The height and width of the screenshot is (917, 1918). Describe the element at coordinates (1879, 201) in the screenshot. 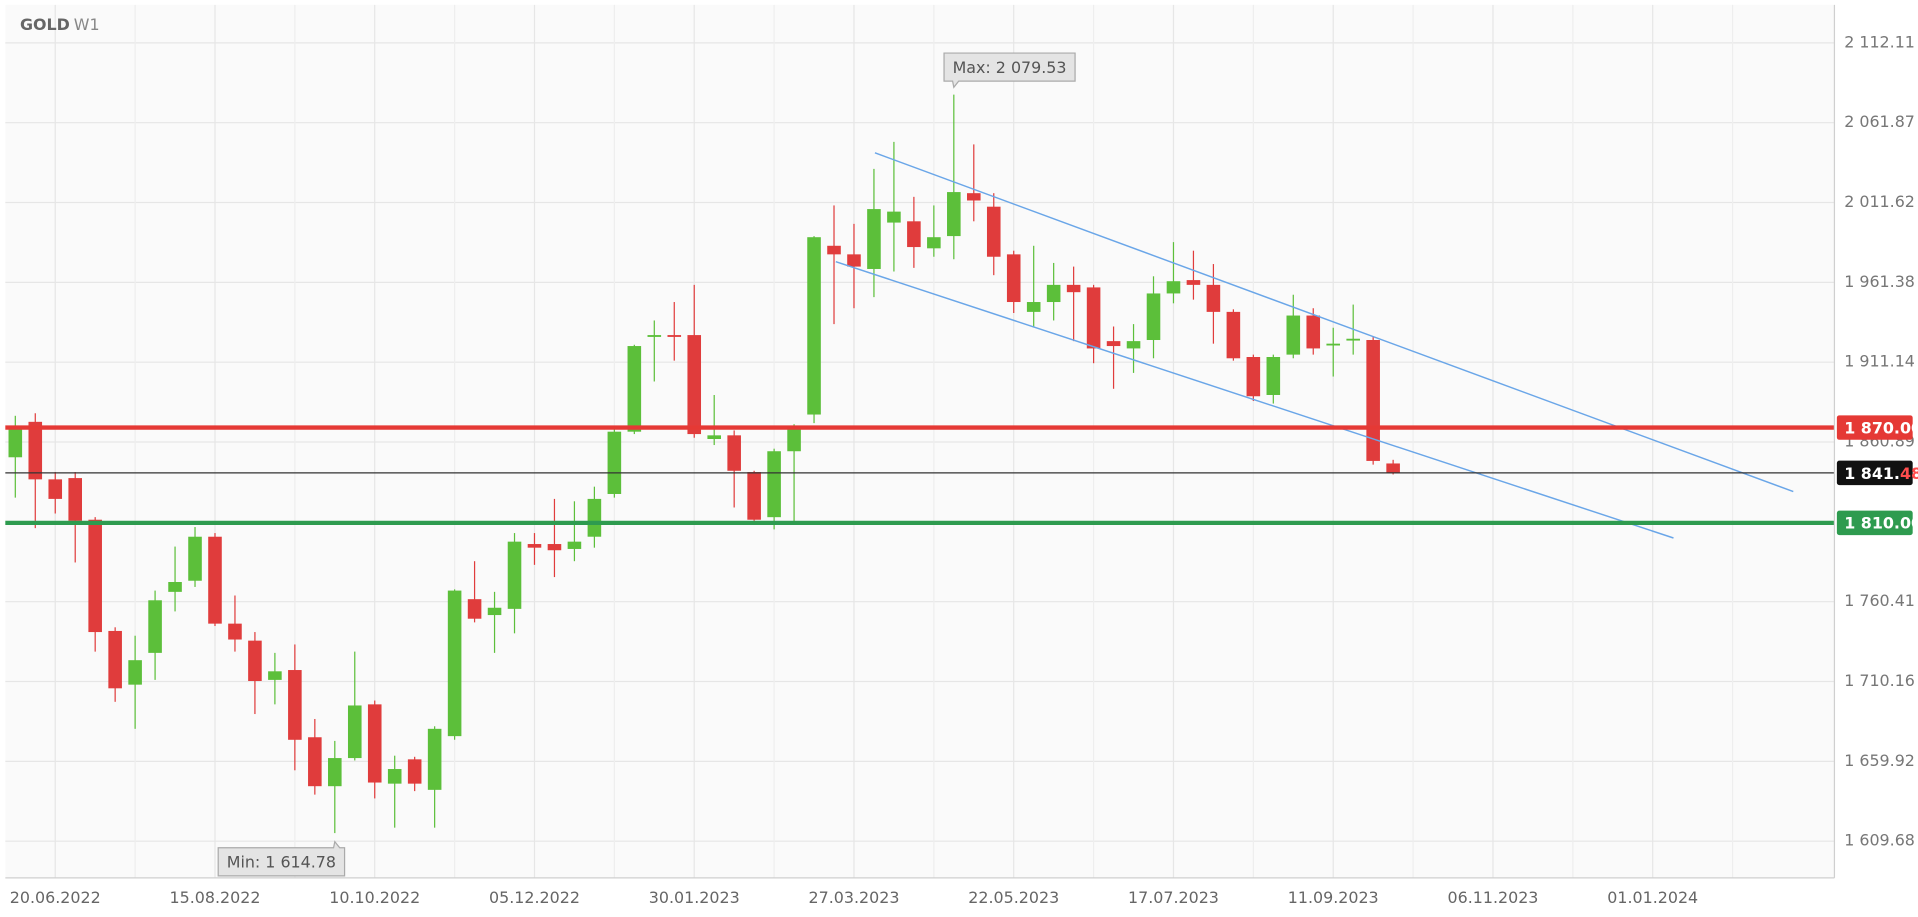

I see `y-tick-label: 2 011.62` at that location.